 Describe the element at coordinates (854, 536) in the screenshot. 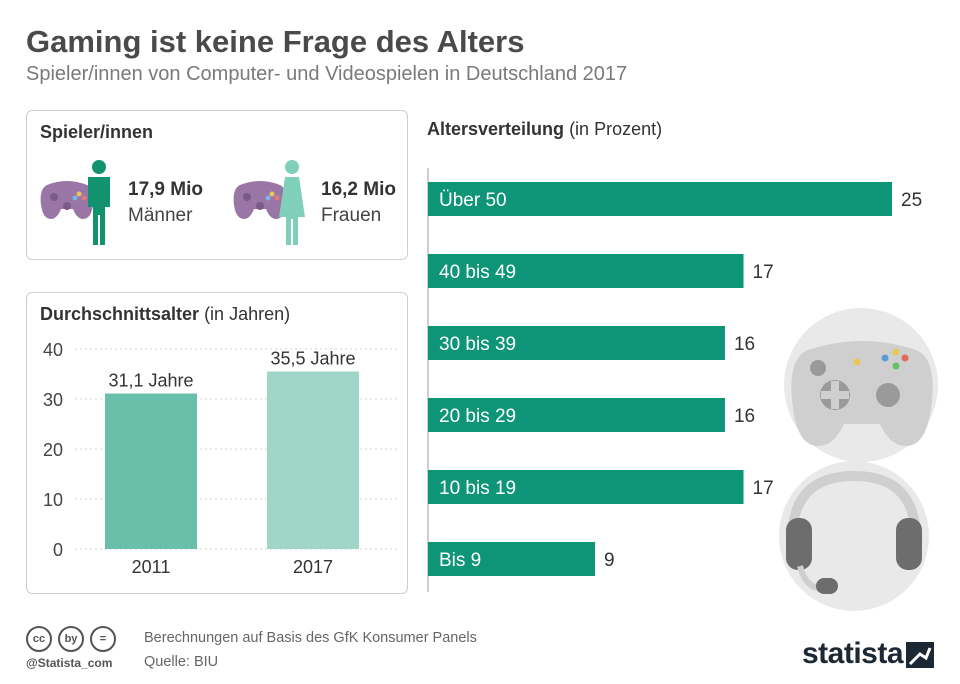

I see `headset-illustration` at that location.